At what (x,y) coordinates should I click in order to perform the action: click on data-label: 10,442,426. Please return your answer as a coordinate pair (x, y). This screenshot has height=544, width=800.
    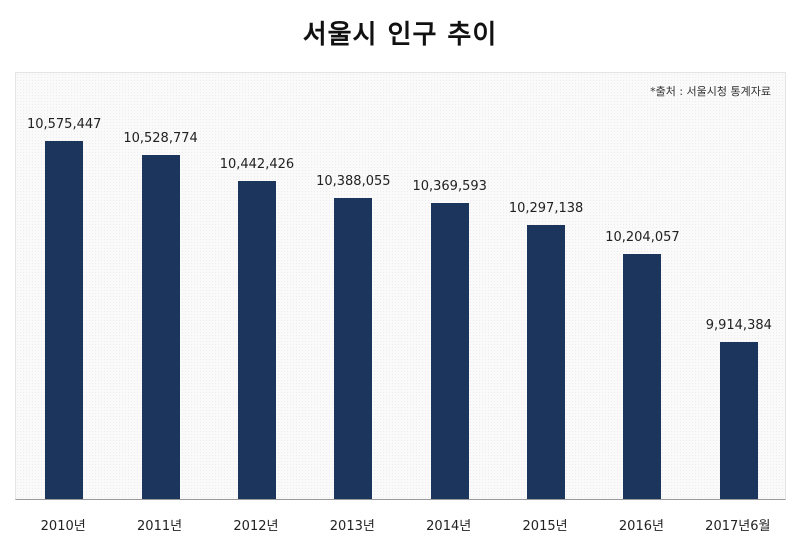
    Looking at the image, I should click on (257, 165).